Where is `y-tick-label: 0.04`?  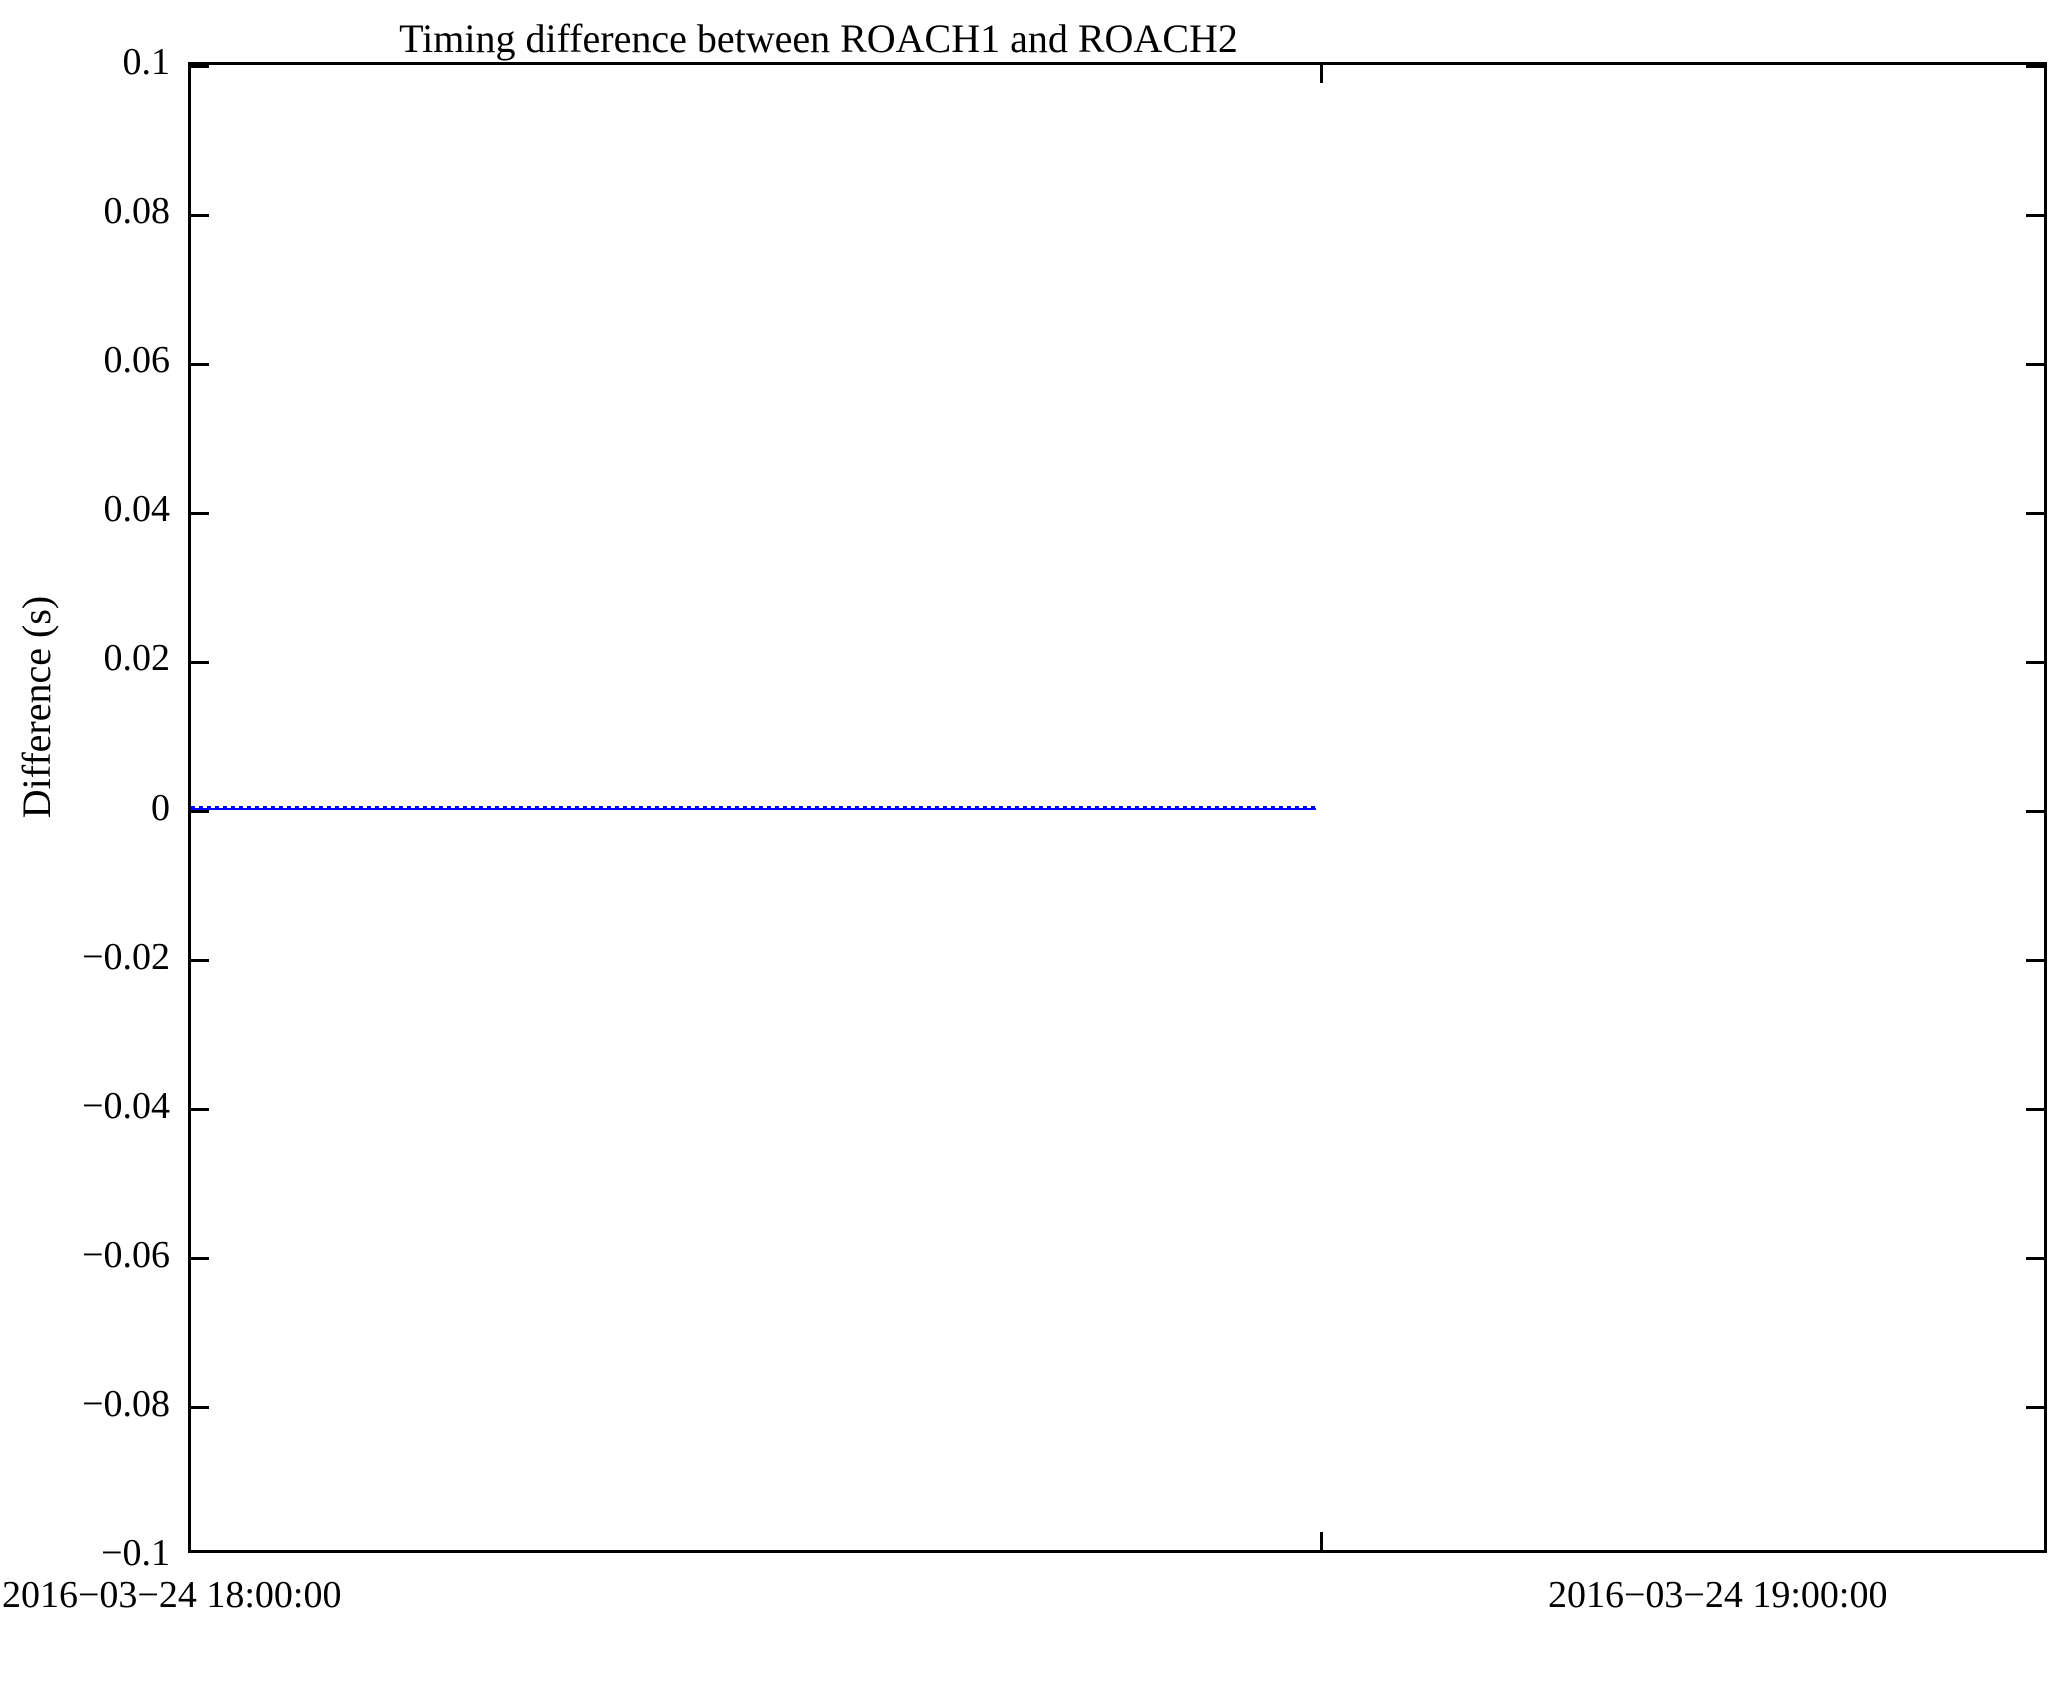
y-tick-label: 0.04 is located at coordinates (137, 509).